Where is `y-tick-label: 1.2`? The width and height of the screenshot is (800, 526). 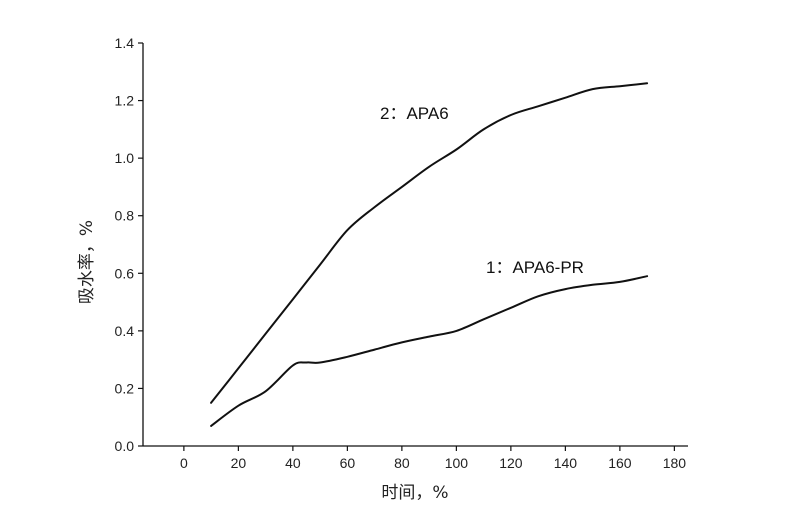 y-tick-label: 1.2 is located at coordinates (125, 101).